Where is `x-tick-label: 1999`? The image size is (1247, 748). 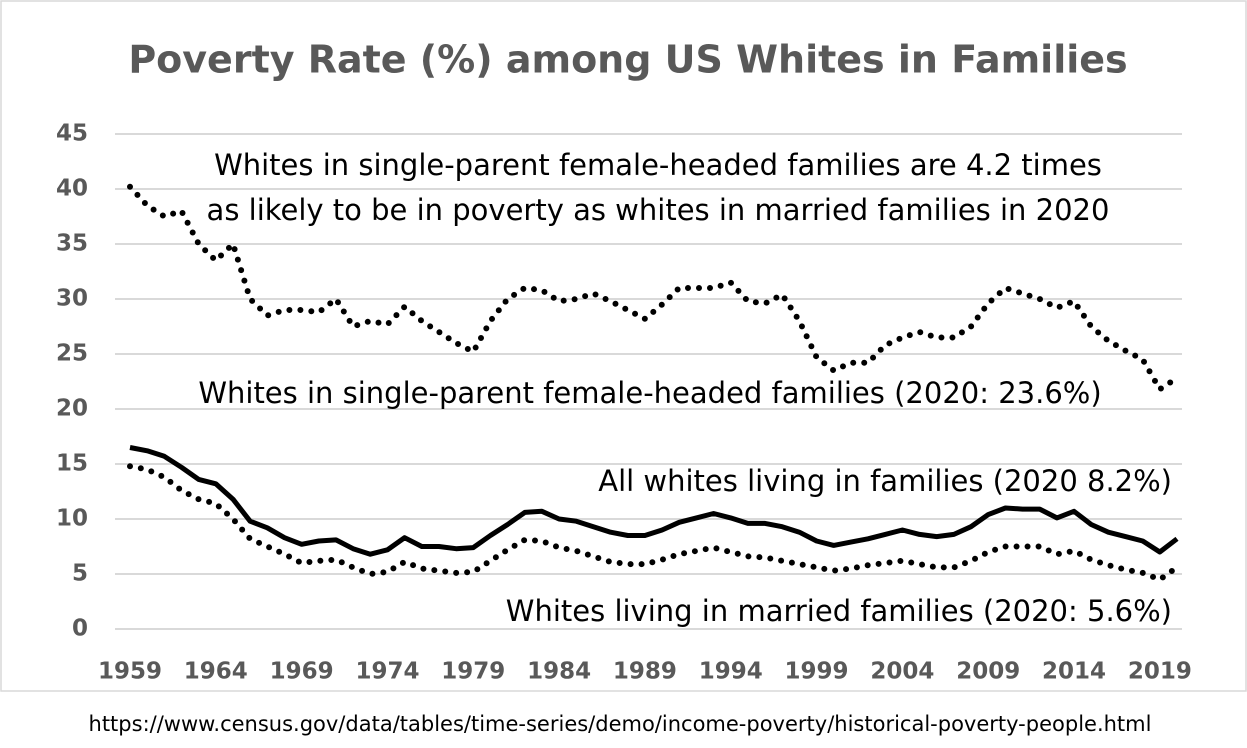
x-tick-label: 1999 is located at coordinates (817, 672).